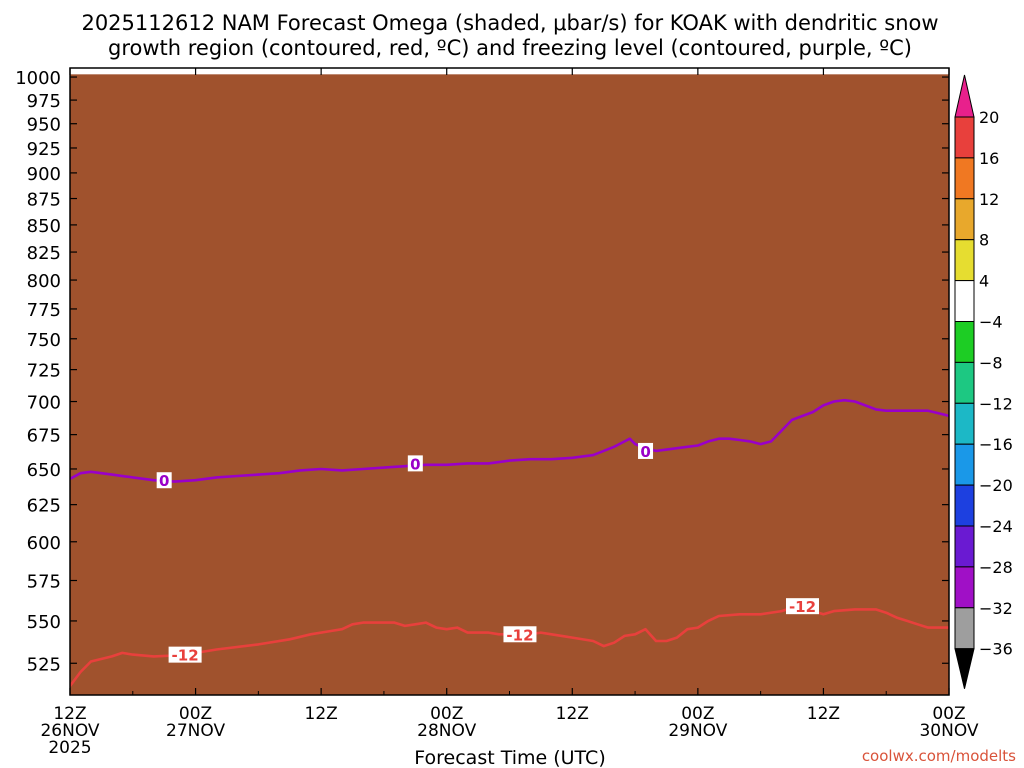 The height and width of the screenshot is (768, 1024). Describe the element at coordinates (948, 731) in the screenshot. I see `x-tick-date-label: 30NOV` at that location.